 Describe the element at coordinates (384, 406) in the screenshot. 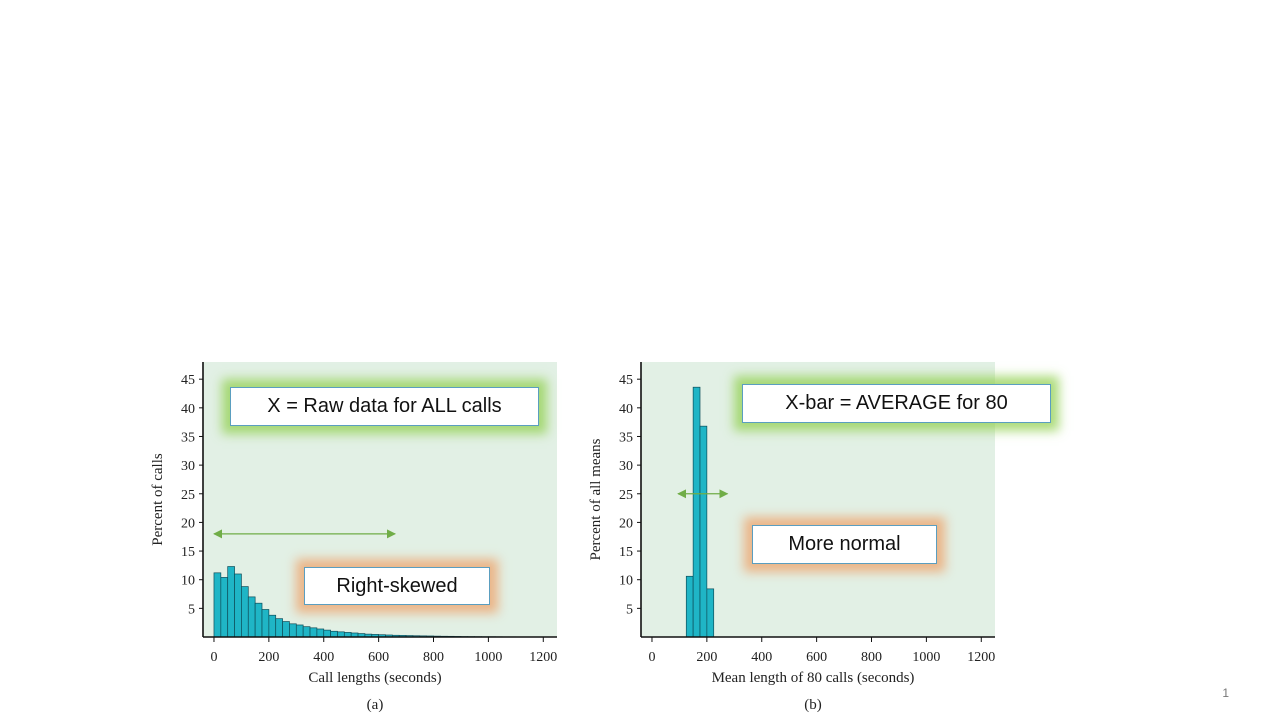

I see `raw-data-callout: X = Raw data for ALL calls` at that location.